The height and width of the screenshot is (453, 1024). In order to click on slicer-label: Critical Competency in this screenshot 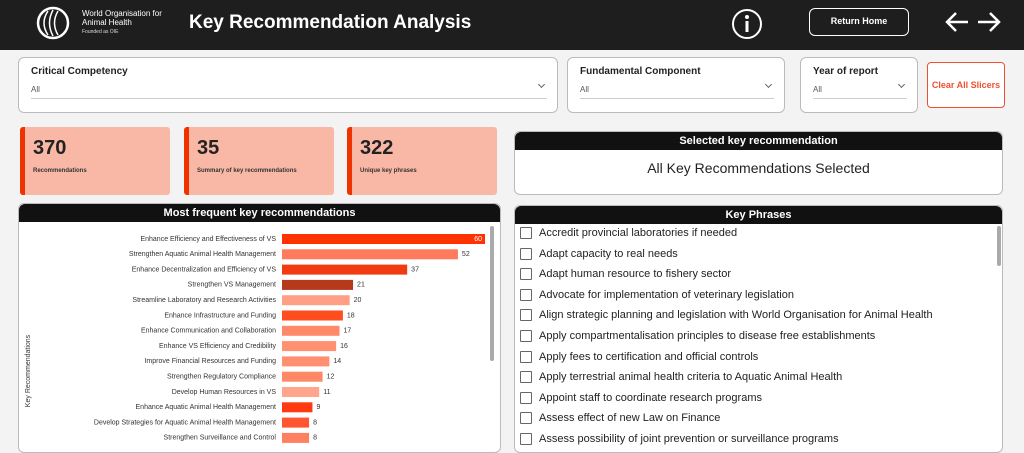, I will do `click(79, 71)`.